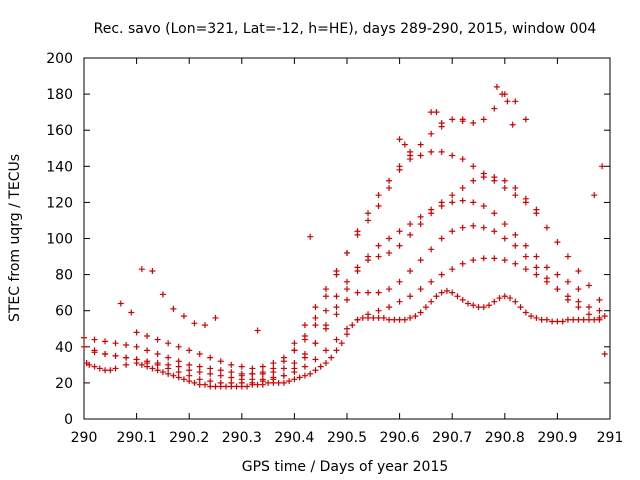  What do you see at coordinates (59, 131) in the screenshot?
I see `y-tick-label: 160` at bounding box center [59, 131].